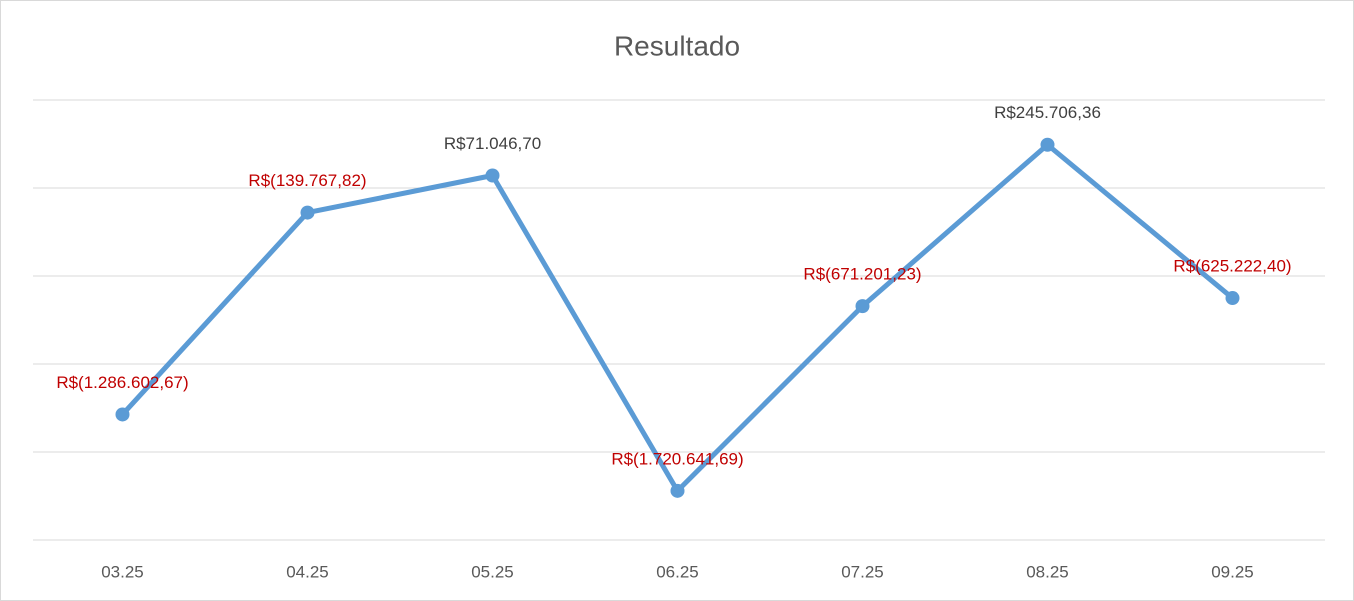  Describe the element at coordinates (1047, 571) in the screenshot. I see `x-tick-label: 08.25` at that location.